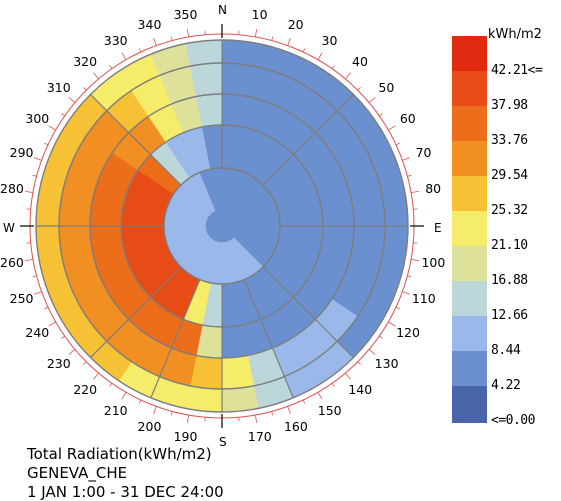 The image size is (561, 501). What do you see at coordinates (58, 363) in the screenshot?
I see `azimuth-label: 230` at bounding box center [58, 363].